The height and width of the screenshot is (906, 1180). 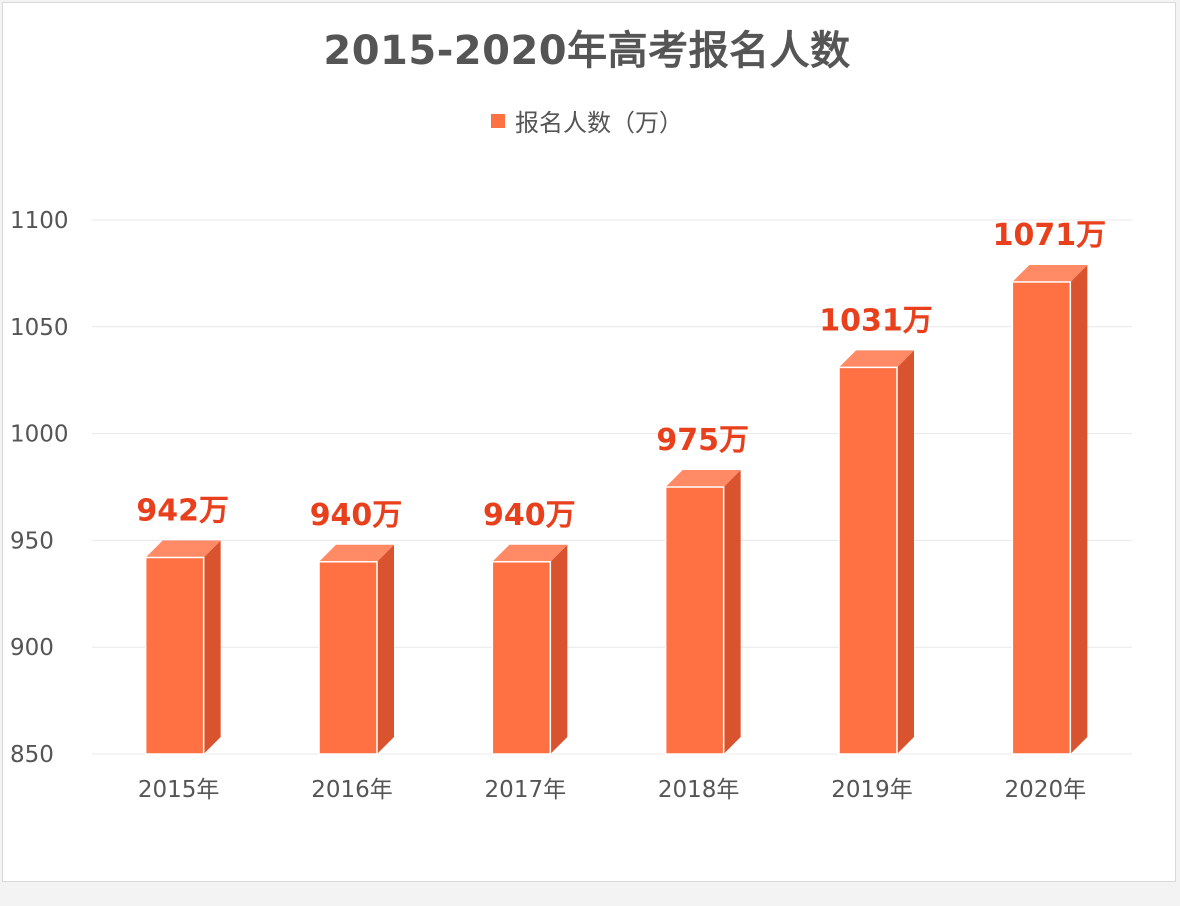 I want to click on legend-swatch, so click(x=498, y=121).